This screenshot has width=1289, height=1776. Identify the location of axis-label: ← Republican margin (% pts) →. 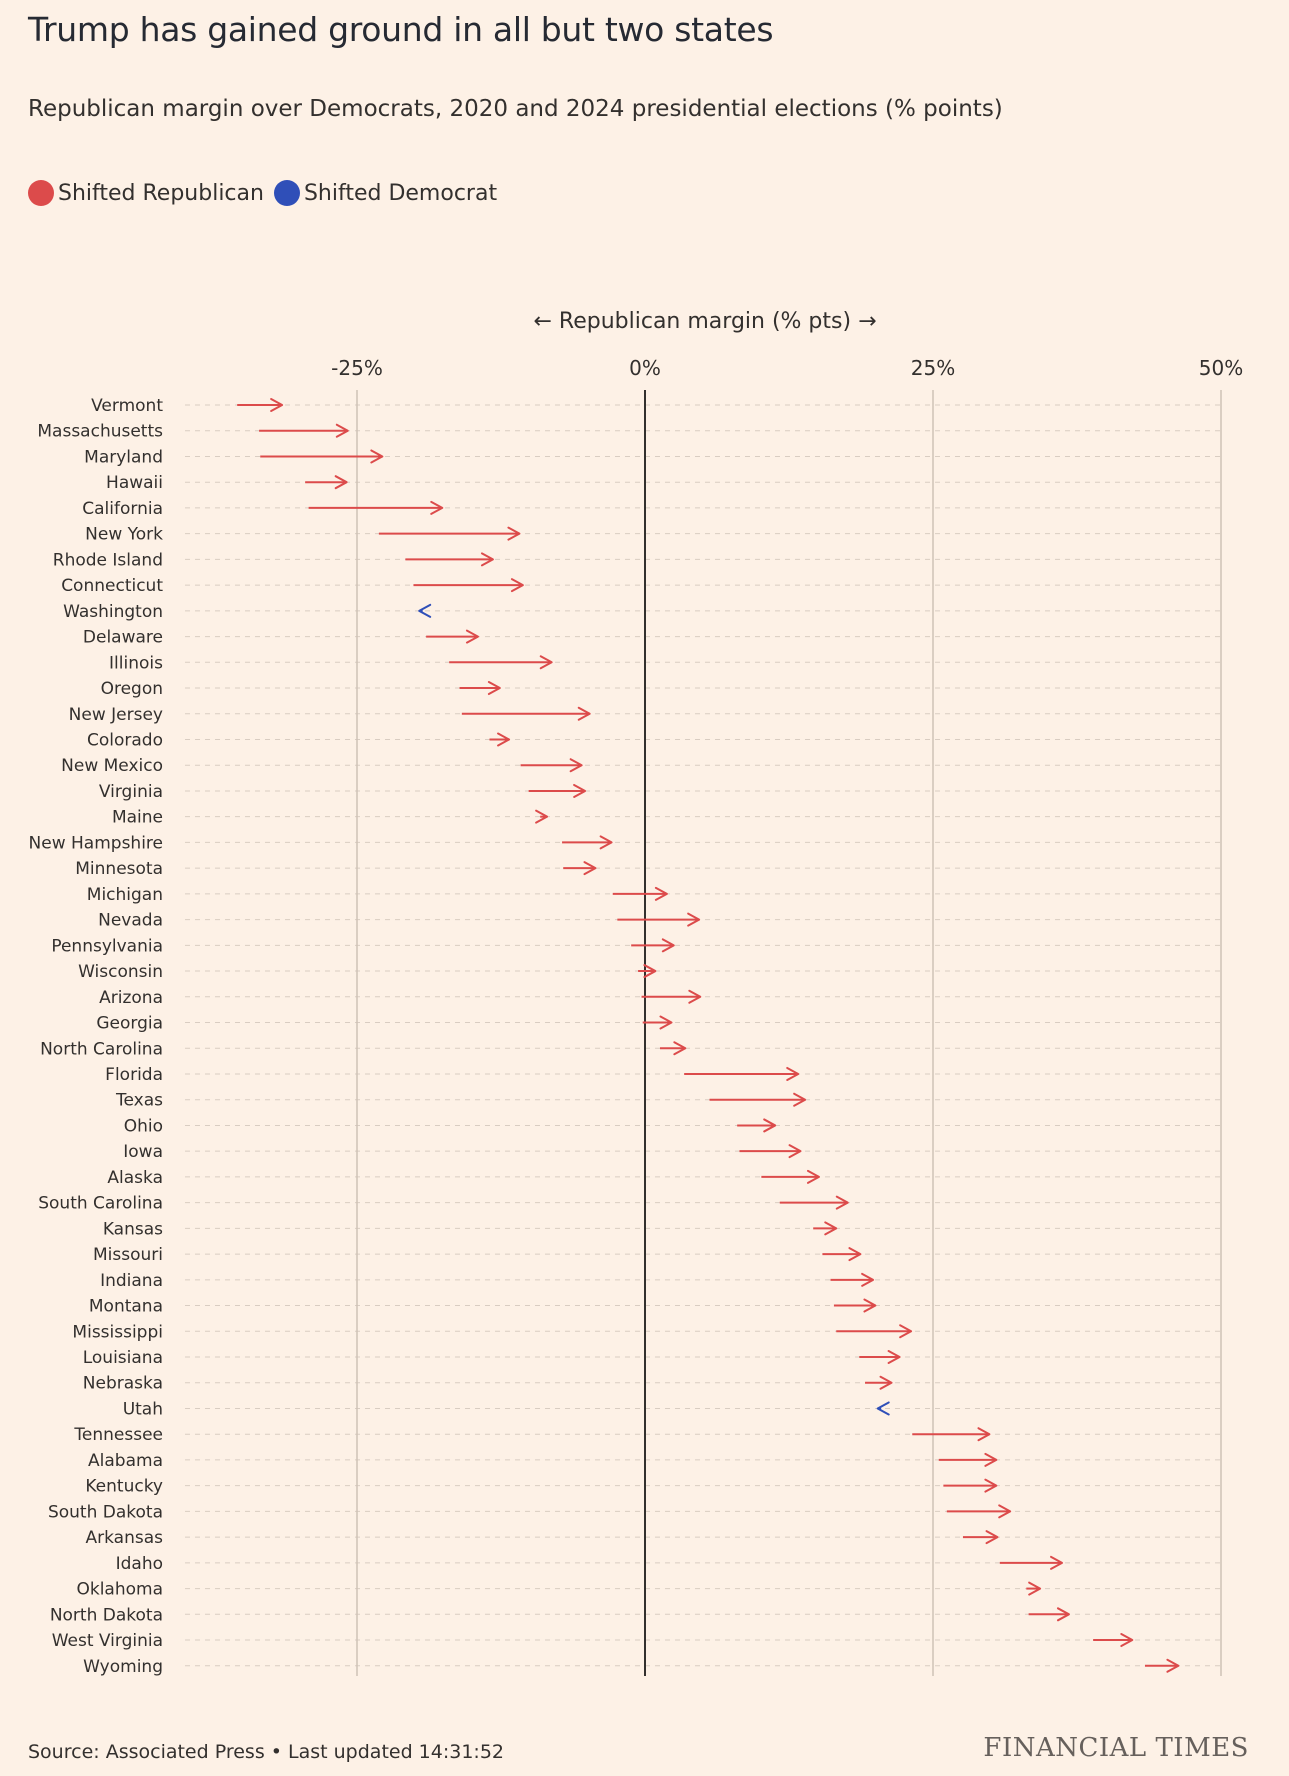
(705, 321).